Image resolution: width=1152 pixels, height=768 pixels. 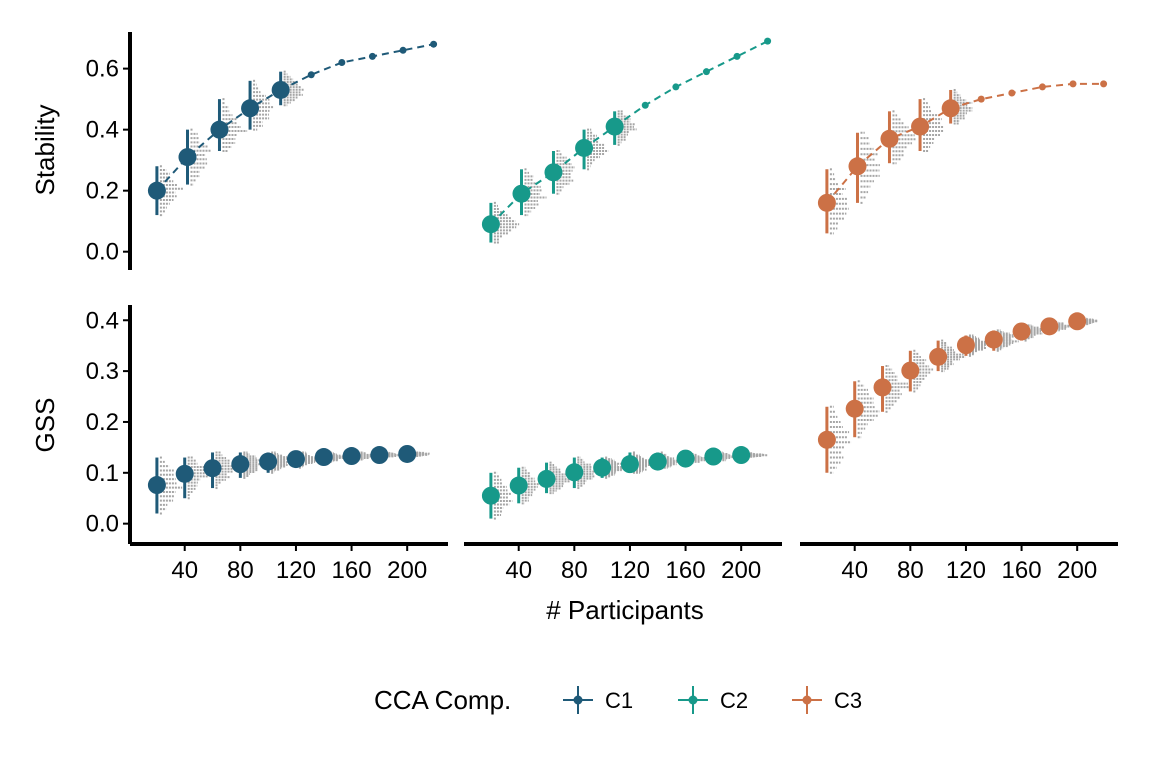 I want to click on legend-title: CCA Comp., so click(x=442, y=700).